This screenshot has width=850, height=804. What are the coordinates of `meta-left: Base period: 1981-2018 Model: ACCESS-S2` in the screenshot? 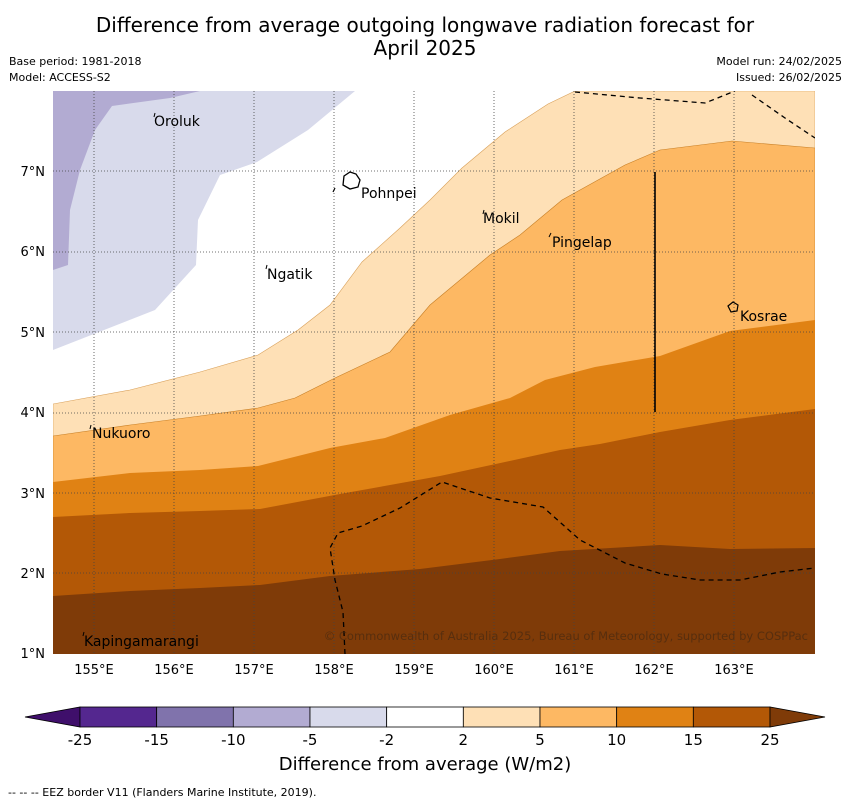 It's located at (75, 70).